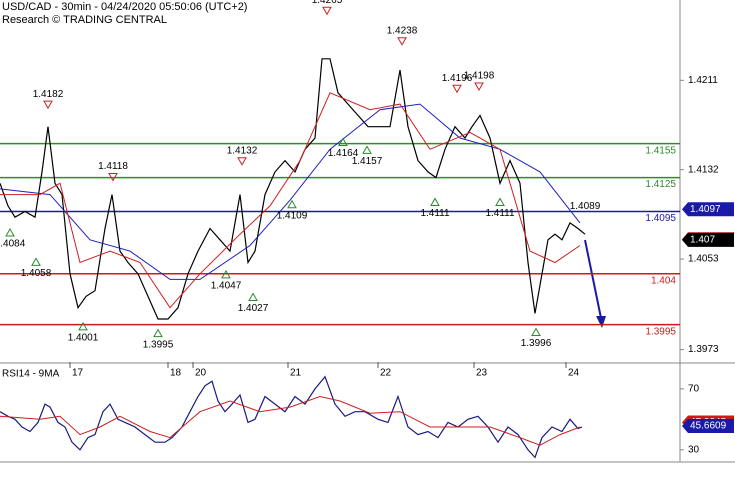 Image resolution: width=735 pixels, height=480 pixels. What do you see at coordinates (48, 94) in the screenshot?
I see `high-label: 1.4182` at bounding box center [48, 94].